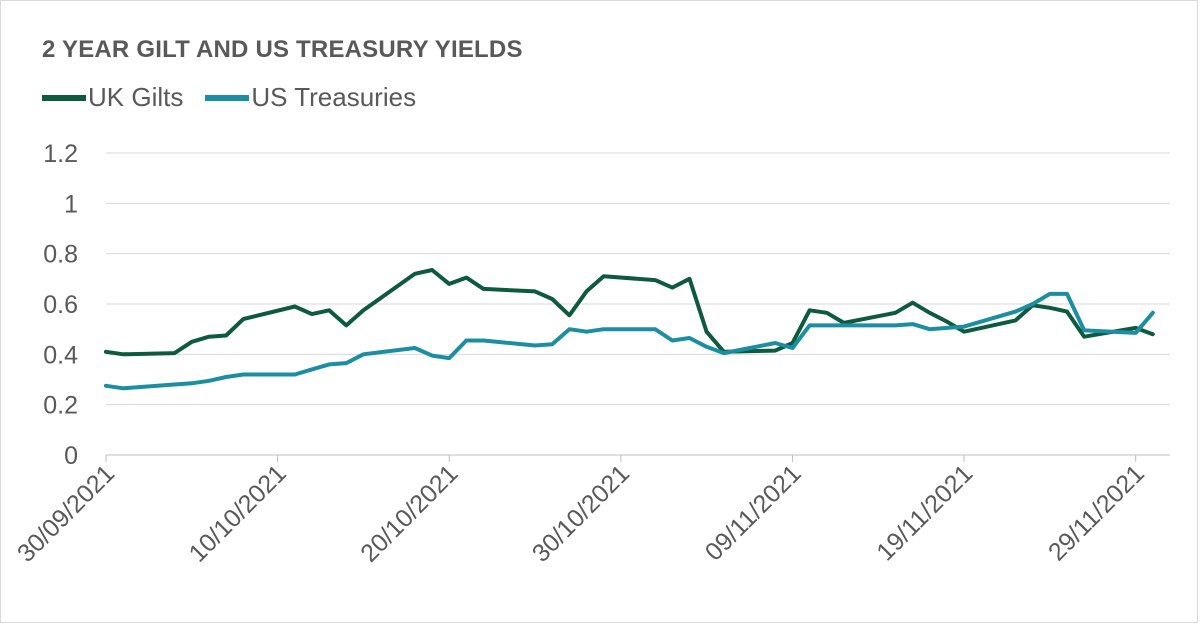 The image size is (1200, 625). Describe the element at coordinates (71, 456) in the screenshot. I see `y-tick-label: 0` at that location.